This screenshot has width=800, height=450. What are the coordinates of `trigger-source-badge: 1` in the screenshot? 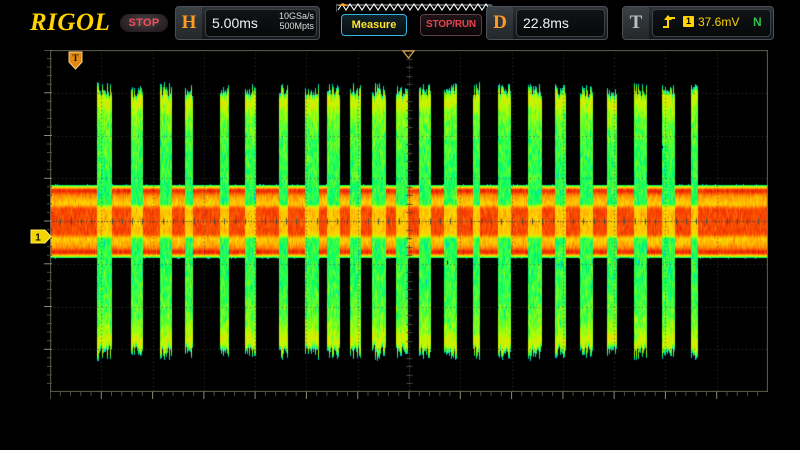 It's located at (688, 21).